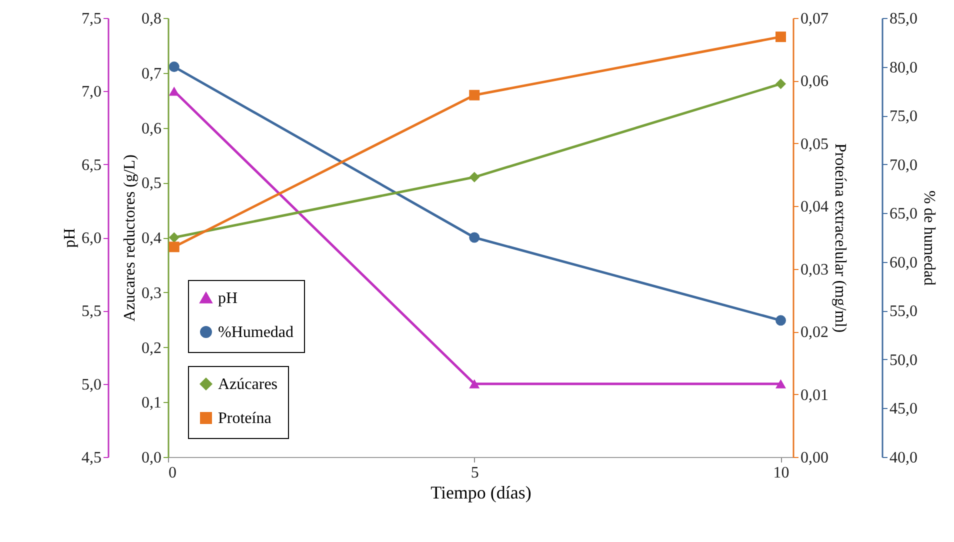  I want to click on y2-tick-label: 0,05, so click(814, 144).